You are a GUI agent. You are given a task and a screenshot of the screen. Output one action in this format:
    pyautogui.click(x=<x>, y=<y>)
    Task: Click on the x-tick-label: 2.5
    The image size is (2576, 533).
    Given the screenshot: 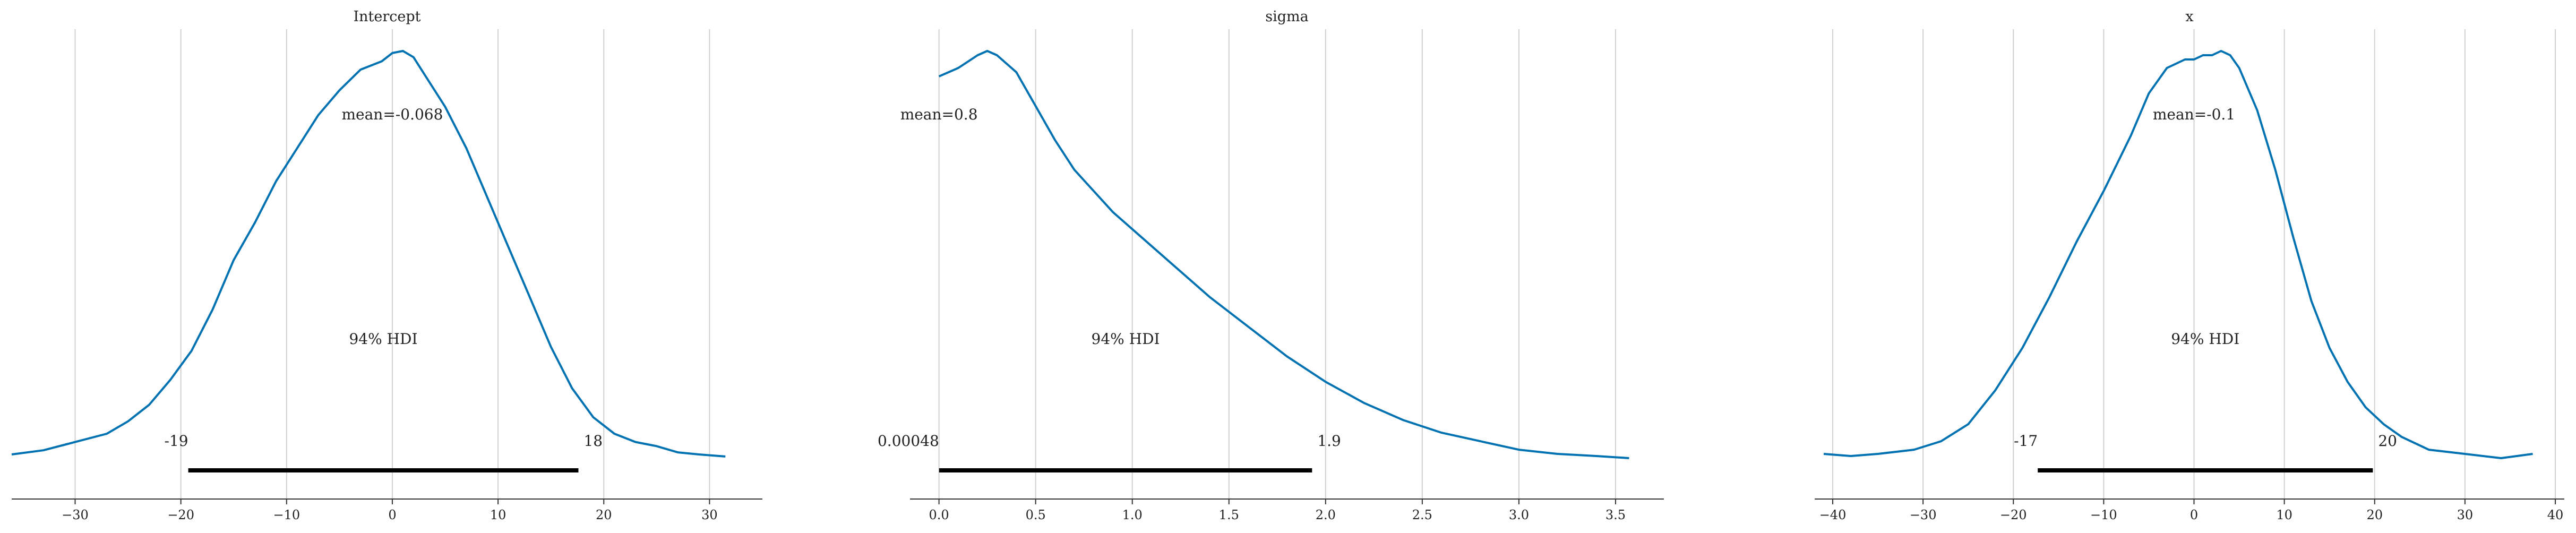 What is the action you would take?
    pyautogui.click(x=1422, y=515)
    